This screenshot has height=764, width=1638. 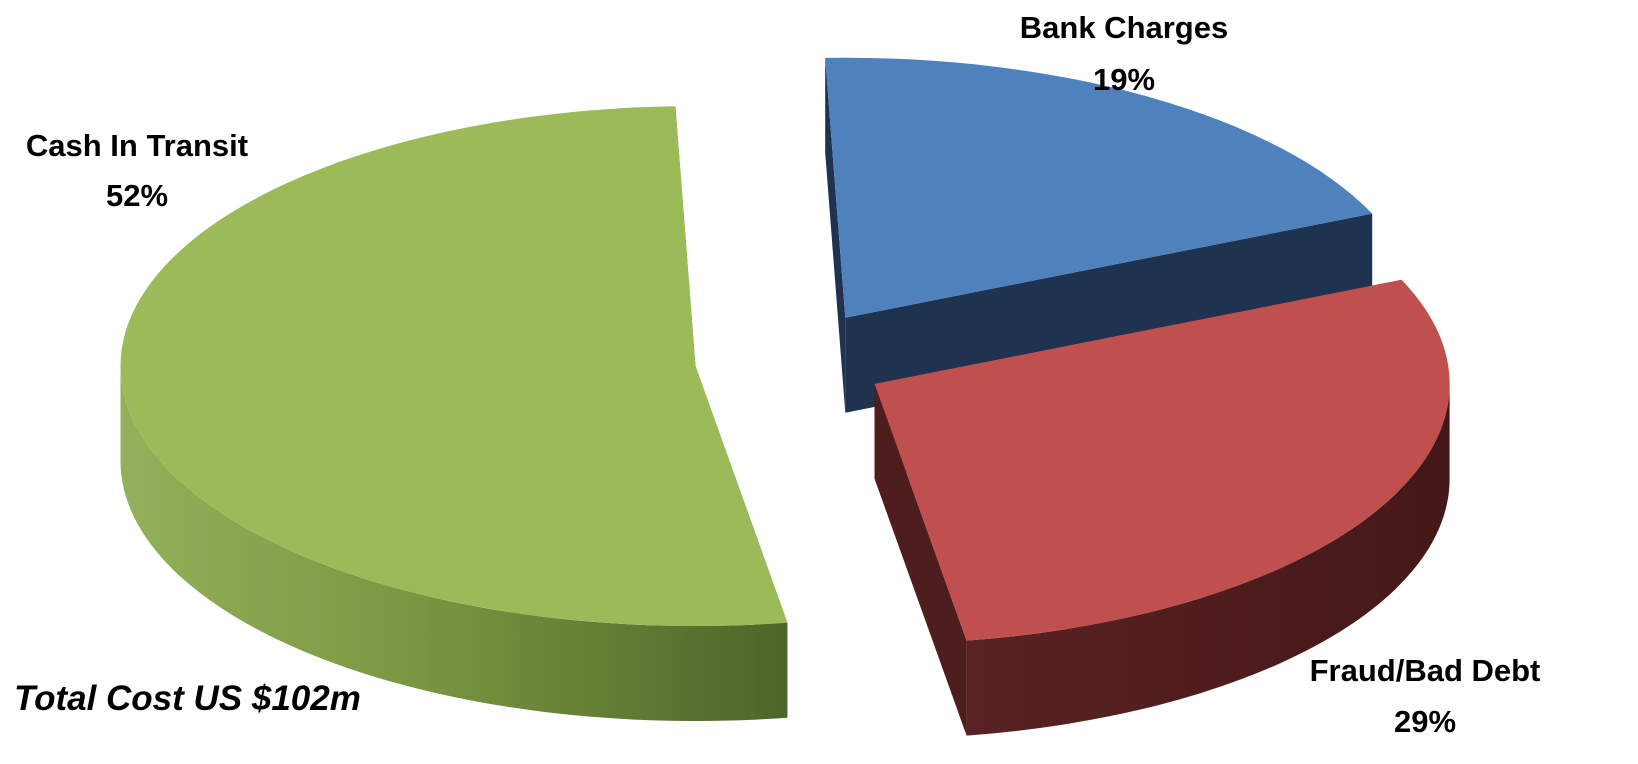 I want to click on slice-value-bank-charges: 19%, so click(x=1124, y=79).